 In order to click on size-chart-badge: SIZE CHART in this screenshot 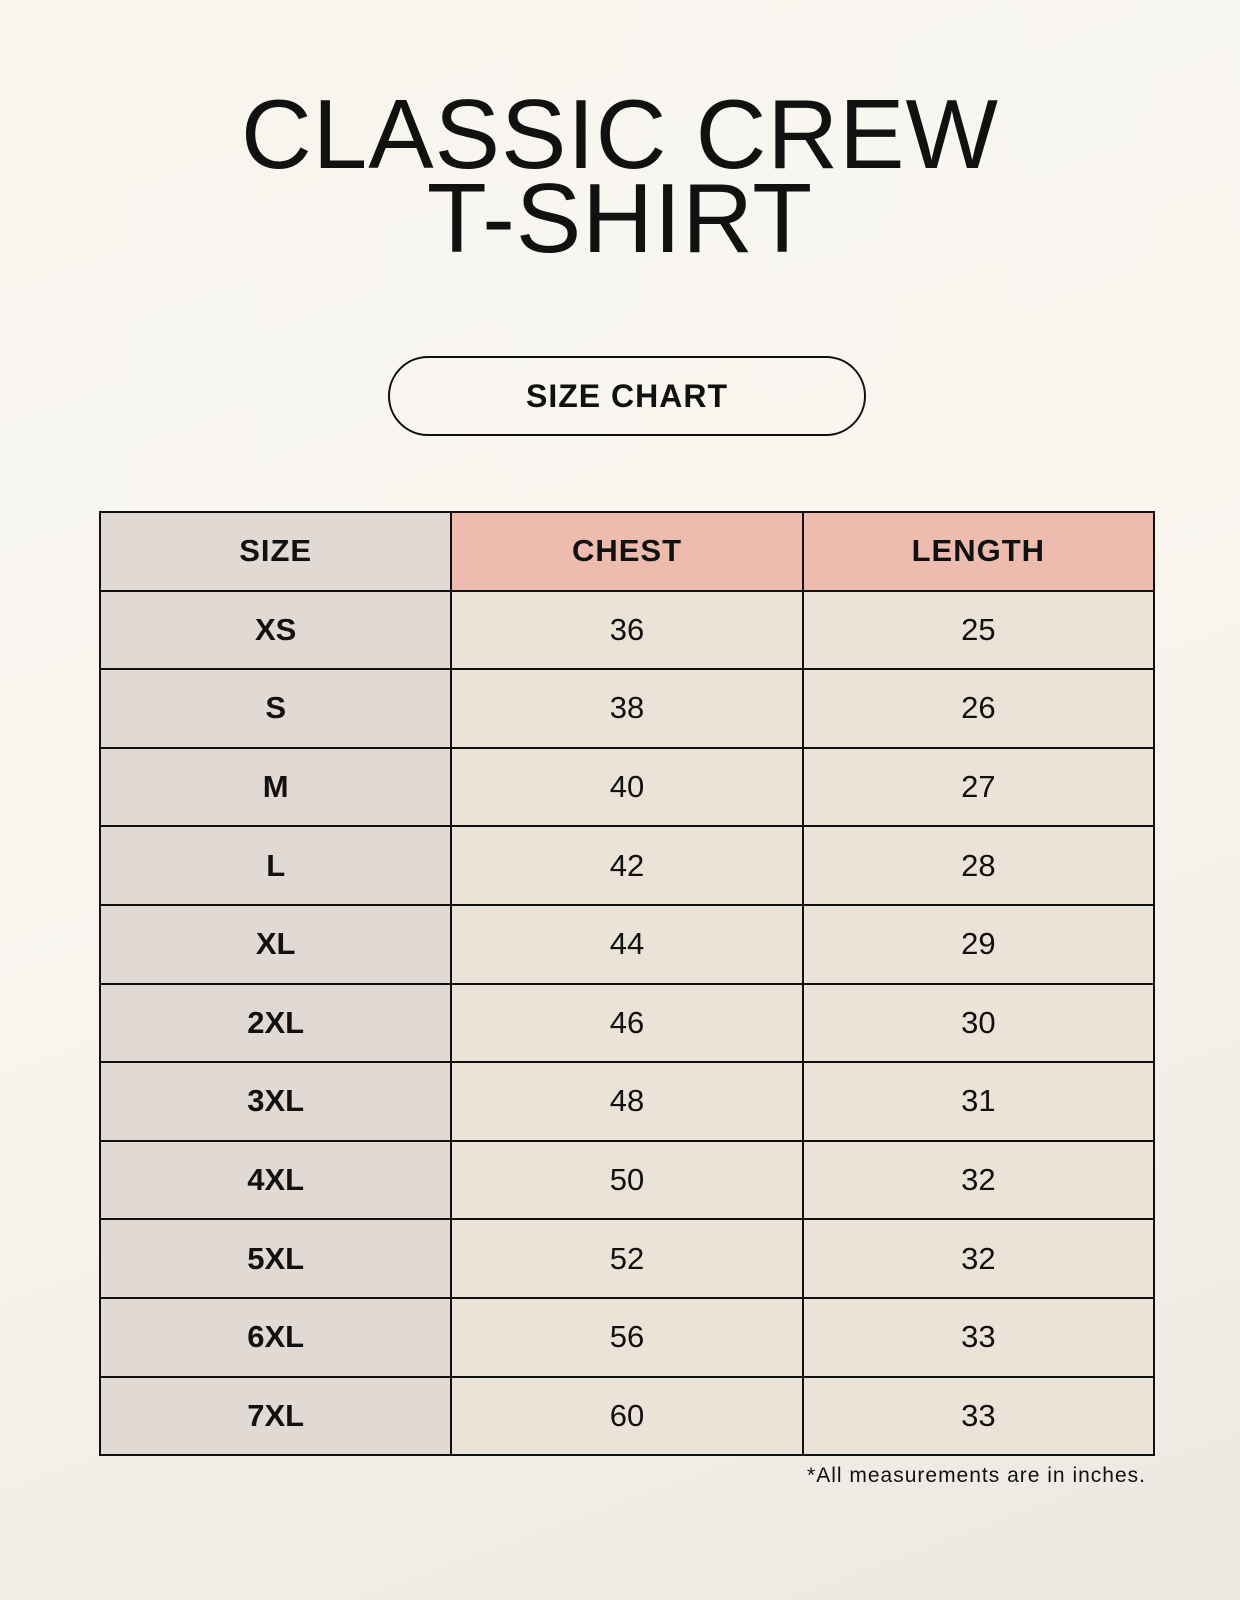, I will do `click(627, 396)`.